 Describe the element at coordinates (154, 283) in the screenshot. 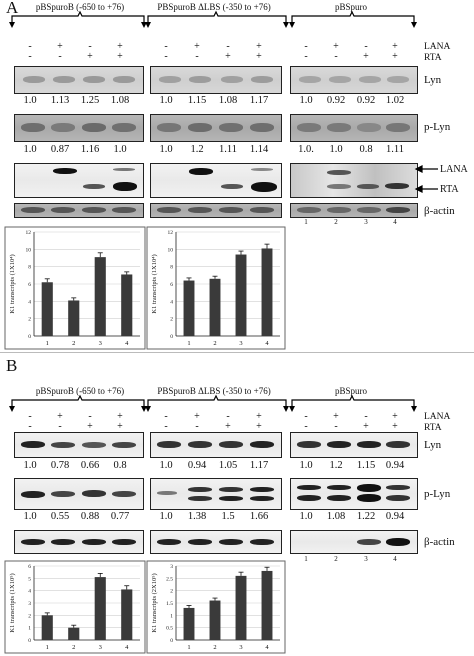

I see `y-axis-label: K1 transcripts (1X10⁴)` at that location.